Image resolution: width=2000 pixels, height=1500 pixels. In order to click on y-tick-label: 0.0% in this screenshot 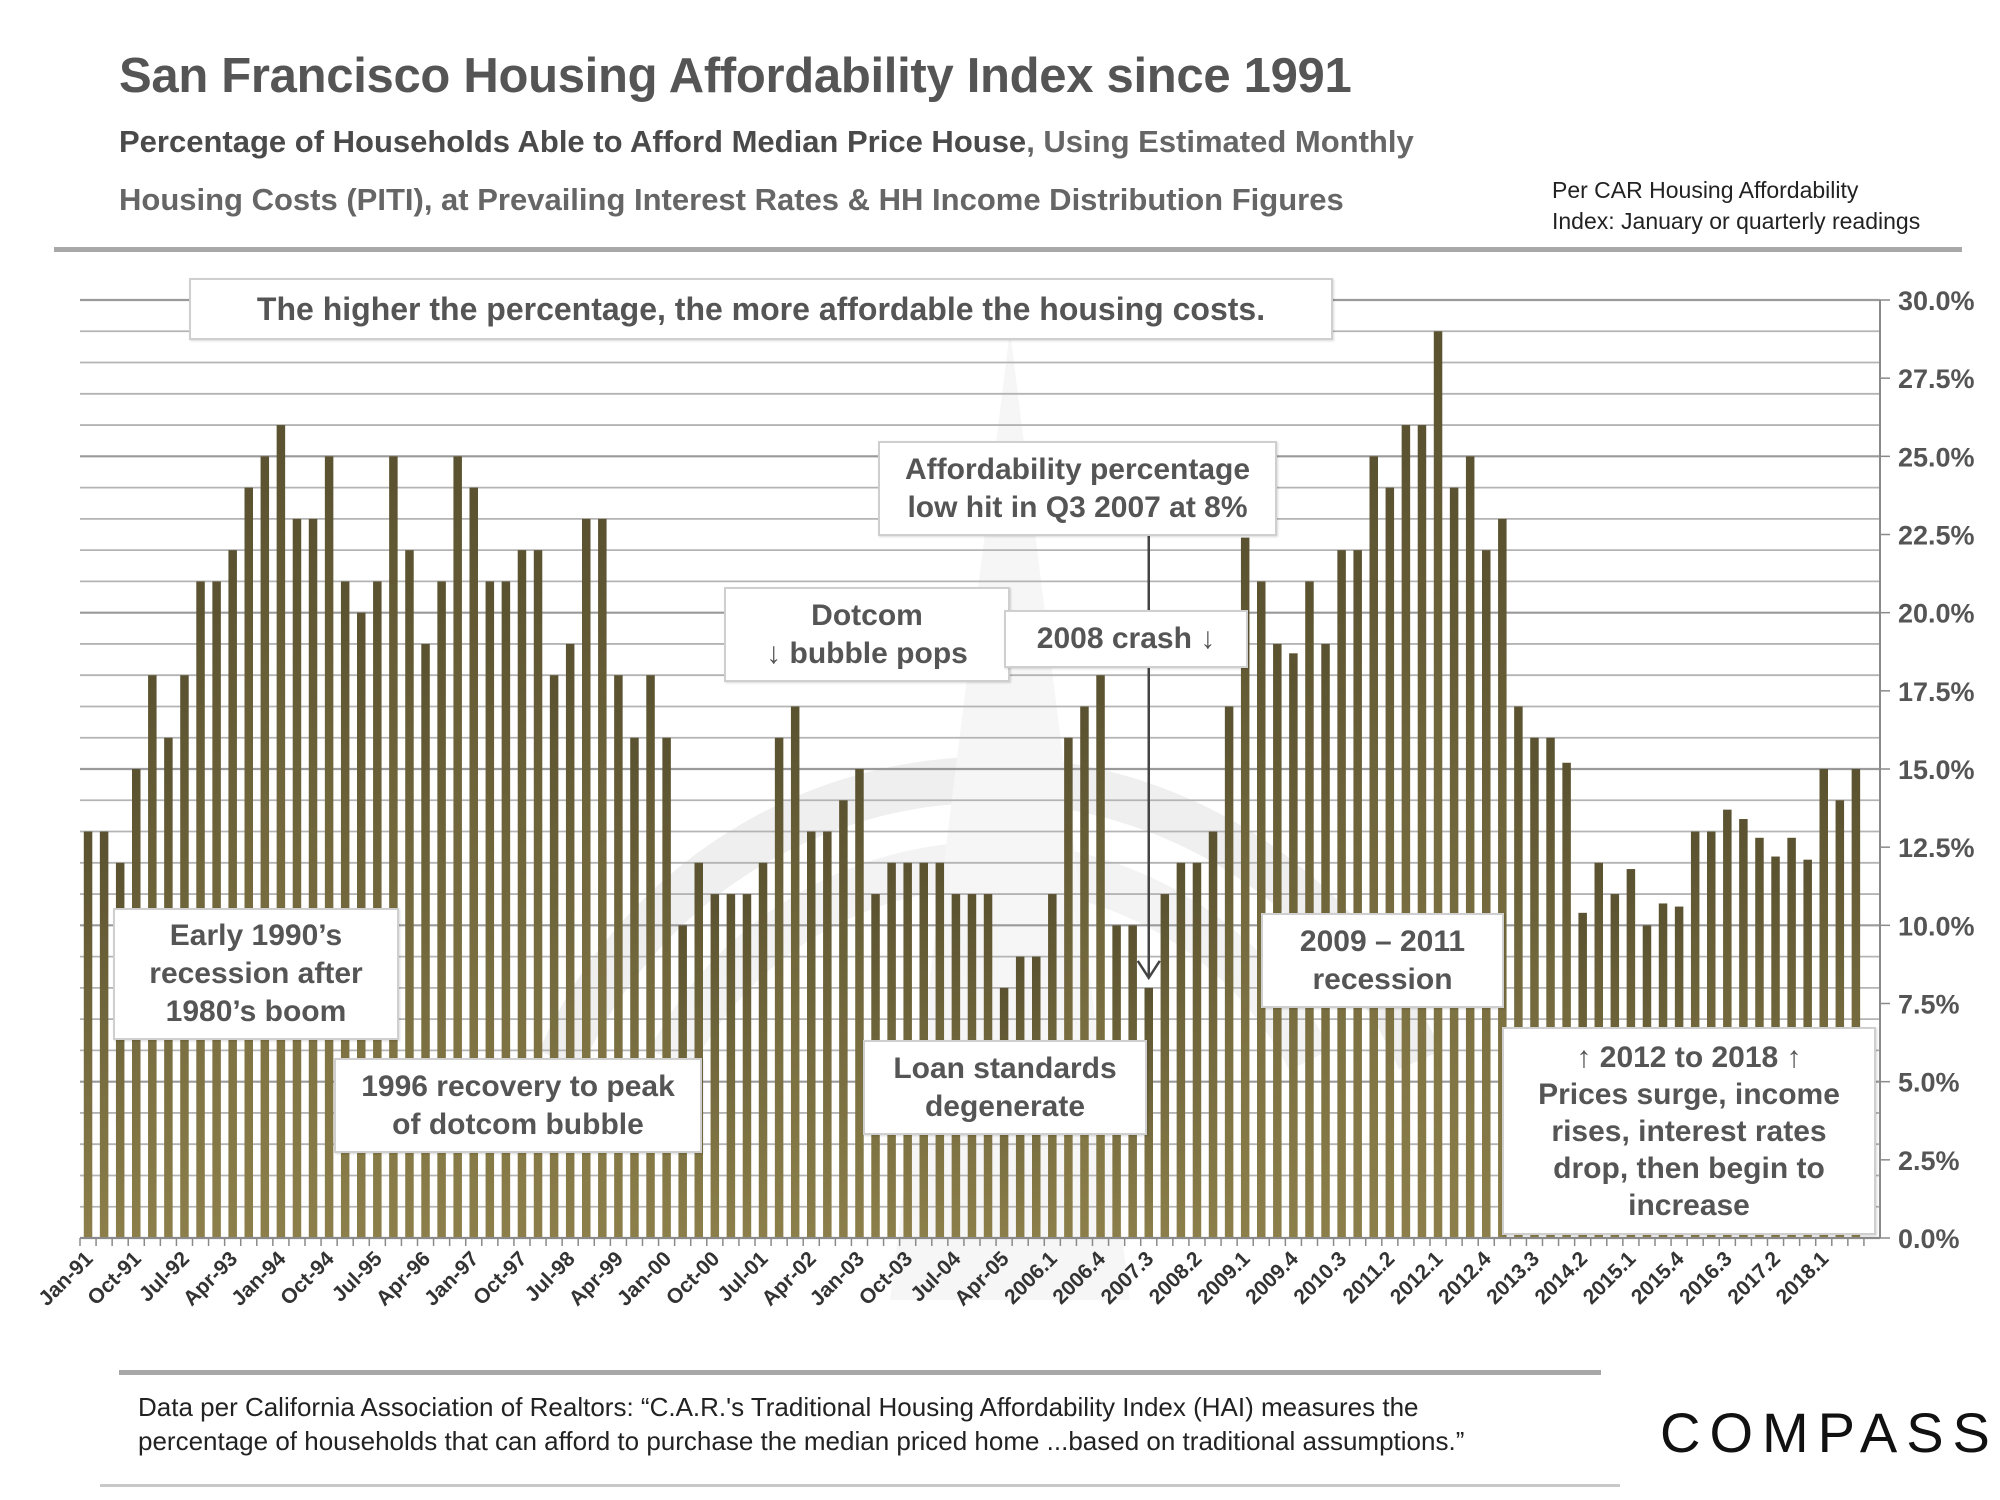, I will do `click(1929, 1239)`.